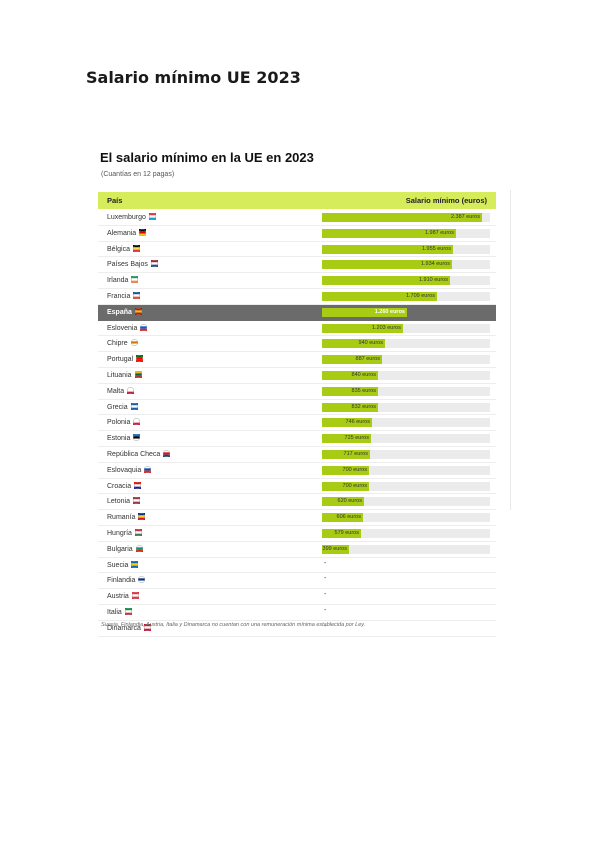 The height and width of the screenshot is (848, 599). Describe the element at coordinates (297, 534) in the screenshot. I see `table-row: Hungría 579 euros` at that location.